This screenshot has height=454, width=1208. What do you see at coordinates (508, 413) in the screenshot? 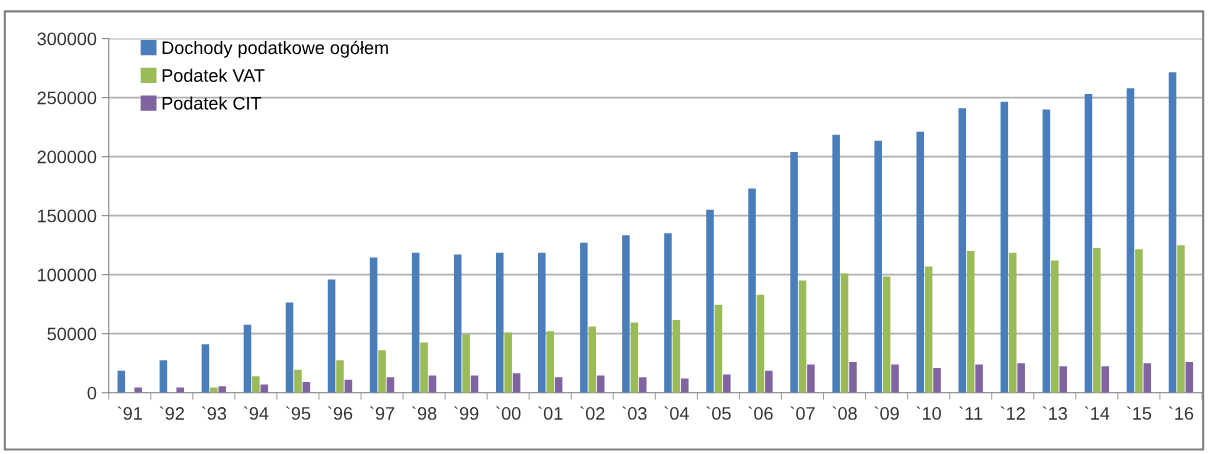
I see `x-tick-label: `00` at bounding box center [508, 413].